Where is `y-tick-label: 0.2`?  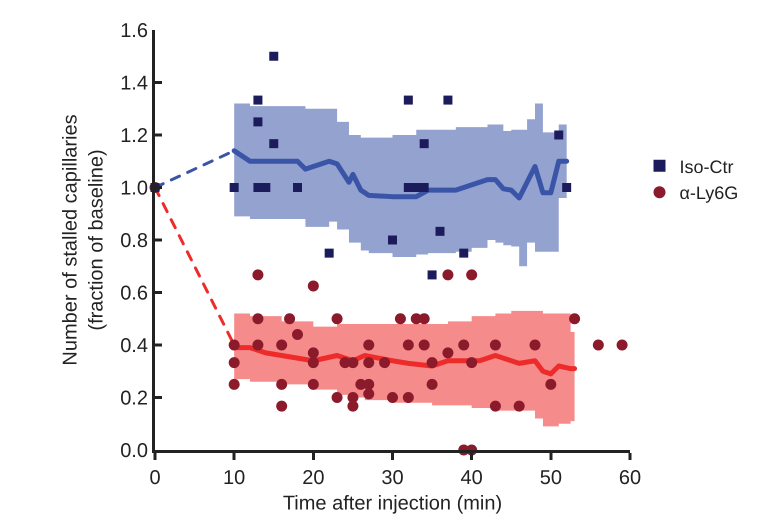 y-tick-label: 0.2 is located at coordinates (134, 399).